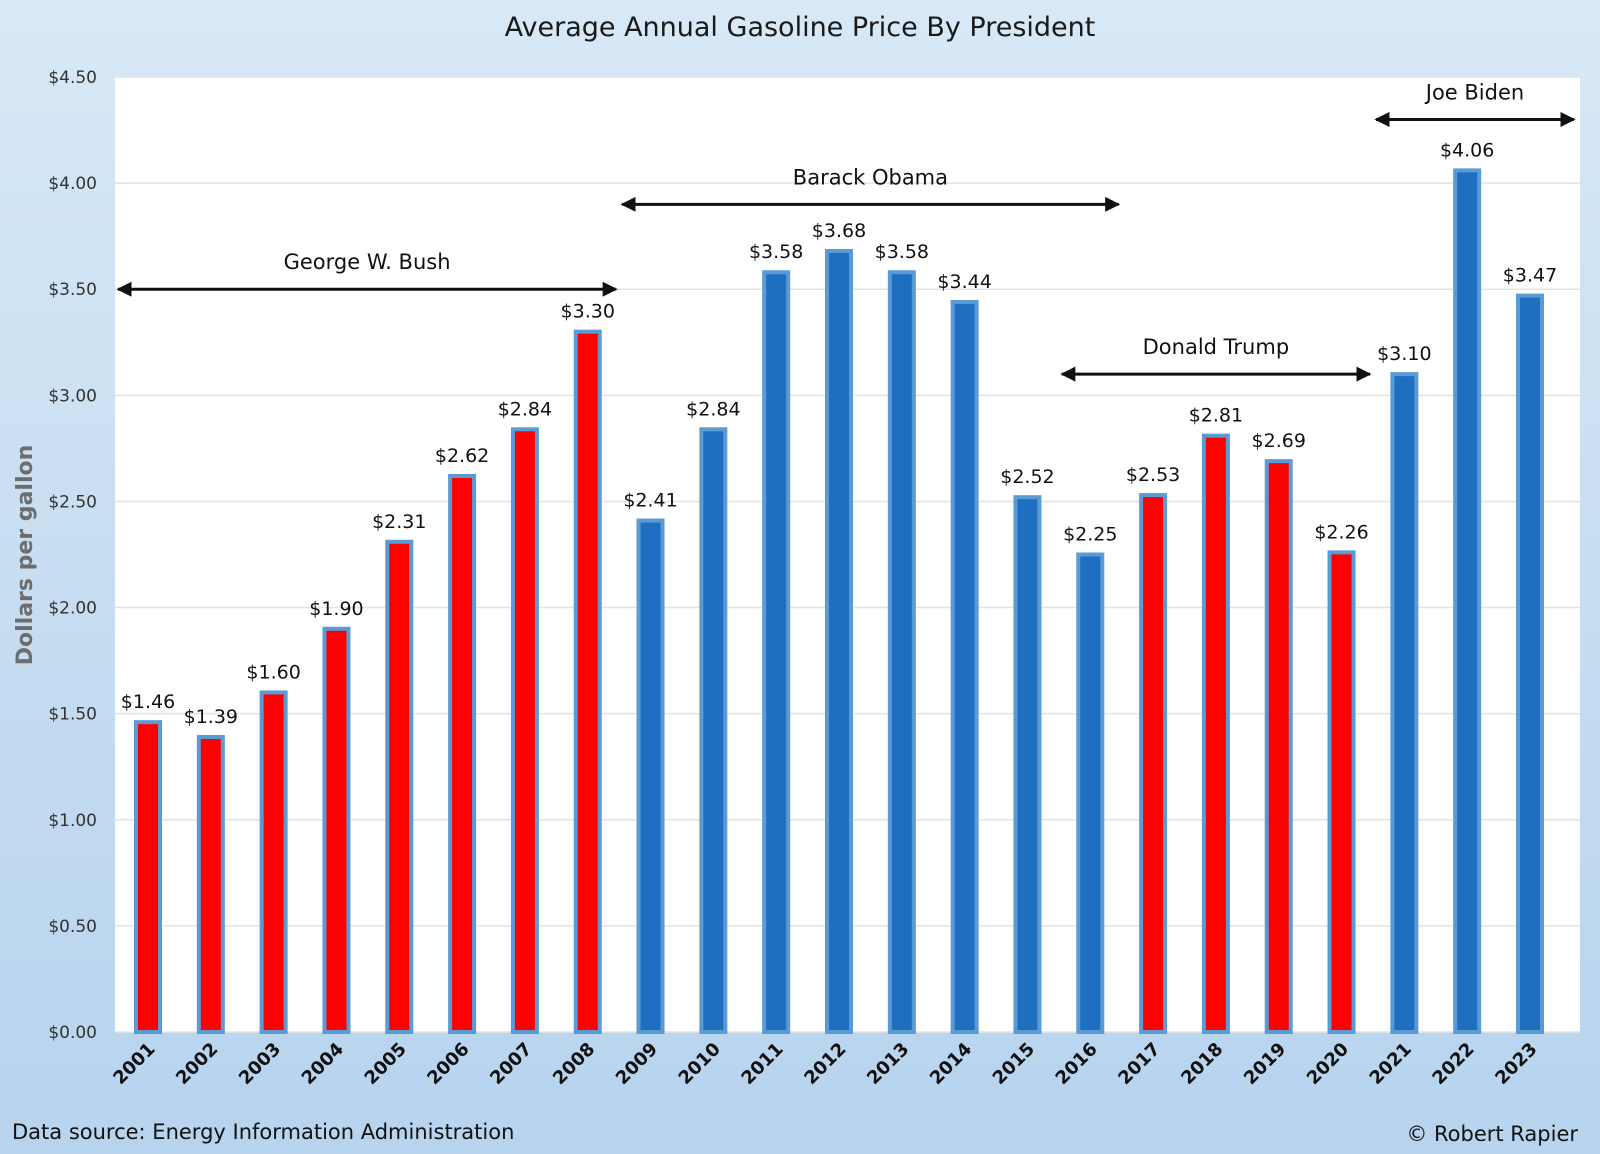 The height and width of the screenshot is (1154, 1600). What do you see at coordinates (524, 730) in the screenshot?
I see `bar-2007` at bounding box center [524, 730].